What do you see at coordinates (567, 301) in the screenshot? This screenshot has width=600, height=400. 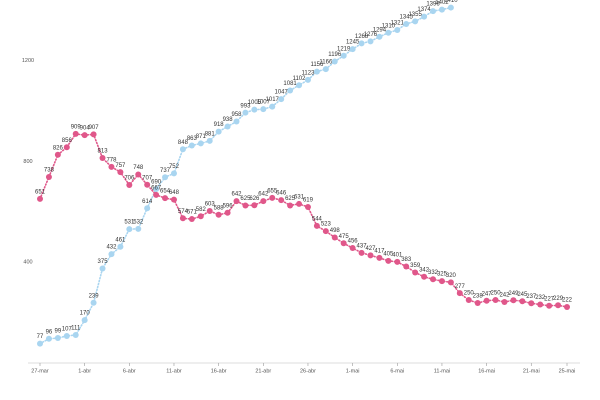 I see `data-label: 222` at bounding box center [567, 301].